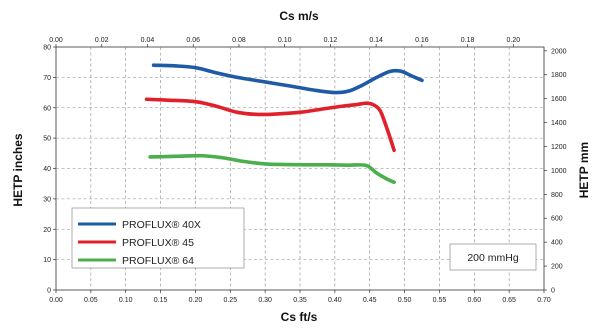 This screenshot has width=598, height=328. What do you see at coordinates (158, 243) in the screenshot?
I see `legend-label-proflux-45: PROFLUX® 45` at bounding box center [158, 243].